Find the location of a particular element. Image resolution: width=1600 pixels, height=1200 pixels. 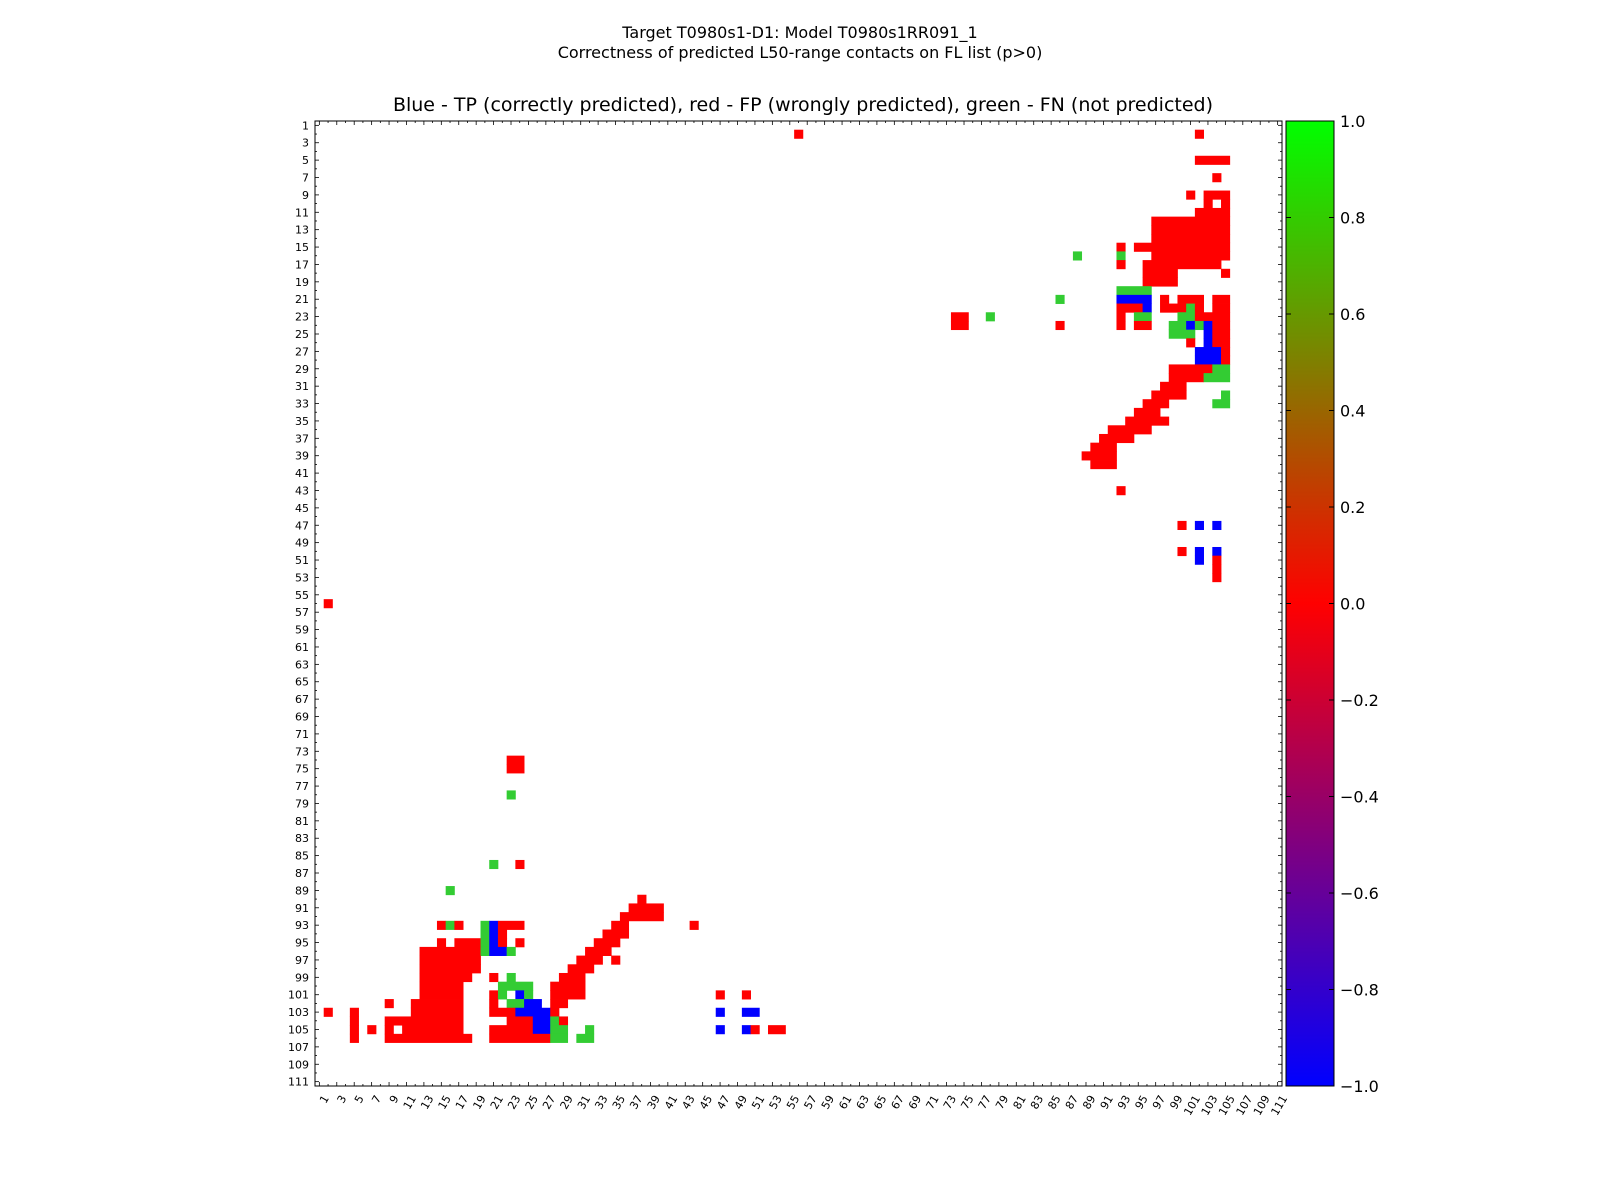

y-tick-label: 43 is located at coordinates (302, 490).